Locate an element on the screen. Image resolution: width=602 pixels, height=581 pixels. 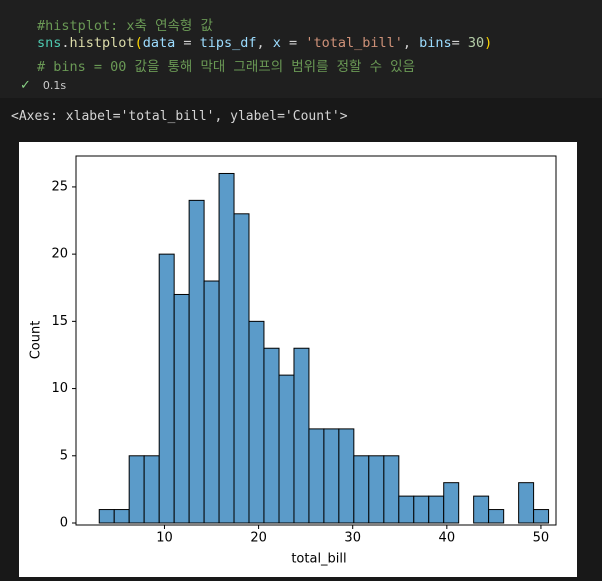
token: x is located at coordinates (276, 43).